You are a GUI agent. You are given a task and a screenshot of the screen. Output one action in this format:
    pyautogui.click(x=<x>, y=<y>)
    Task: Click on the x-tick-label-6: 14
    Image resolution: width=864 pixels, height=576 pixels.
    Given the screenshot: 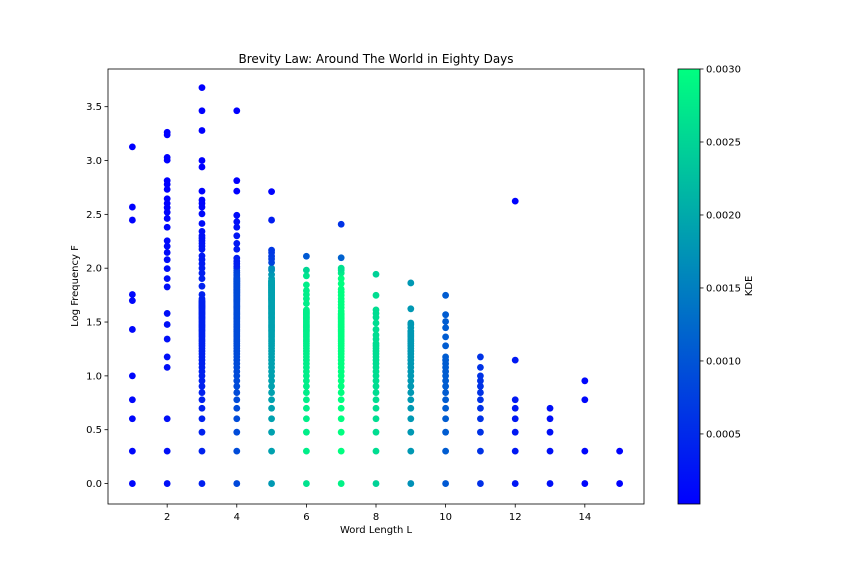 What is the action you would take?
    pyautogui.click(x=584, y=517)
    